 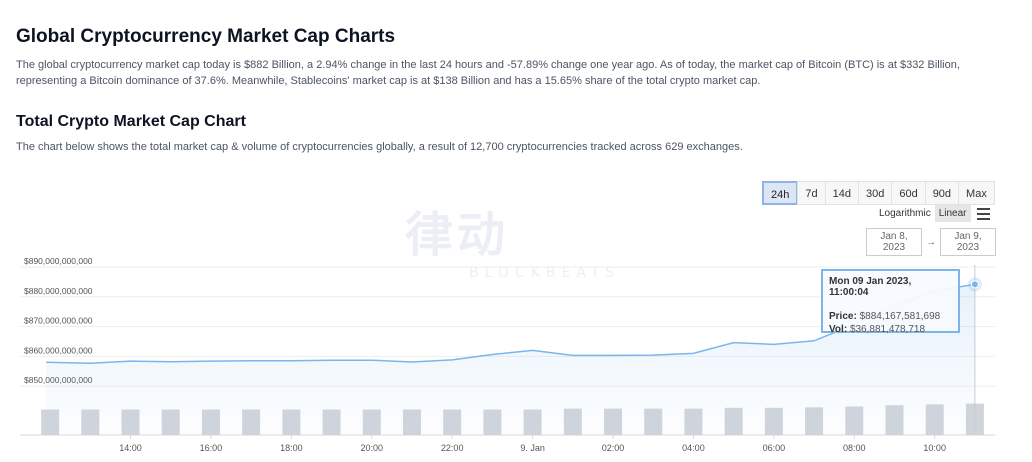 What do you see at coordinates (934, 448) in the screenshot?
I see `x-tick-label: 10:00` at bounding box center [934, 448].